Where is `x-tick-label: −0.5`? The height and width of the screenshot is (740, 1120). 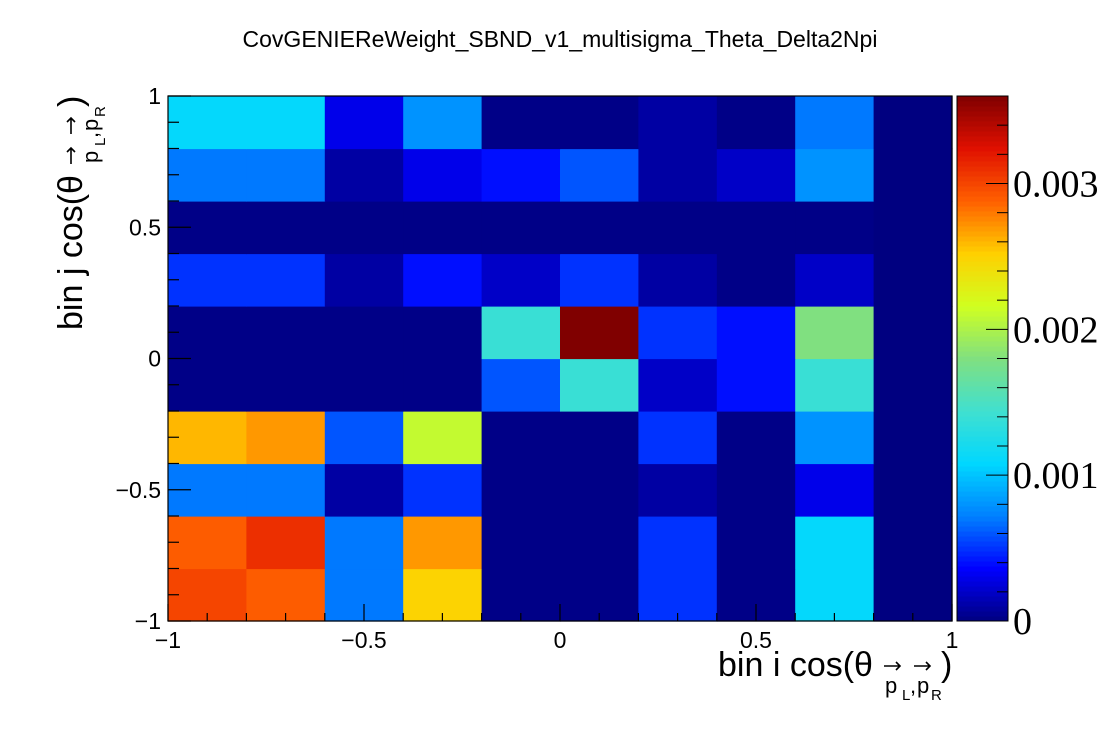
x-tick-label: −0.5 is located at coordinates (363, 640).